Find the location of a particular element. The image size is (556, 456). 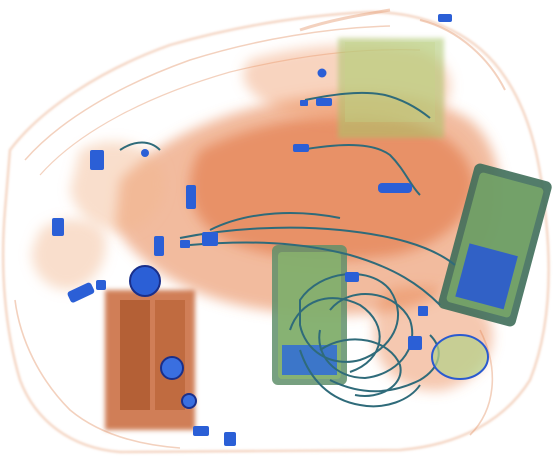

electronics-board-right is located at coordinates (495, 245).